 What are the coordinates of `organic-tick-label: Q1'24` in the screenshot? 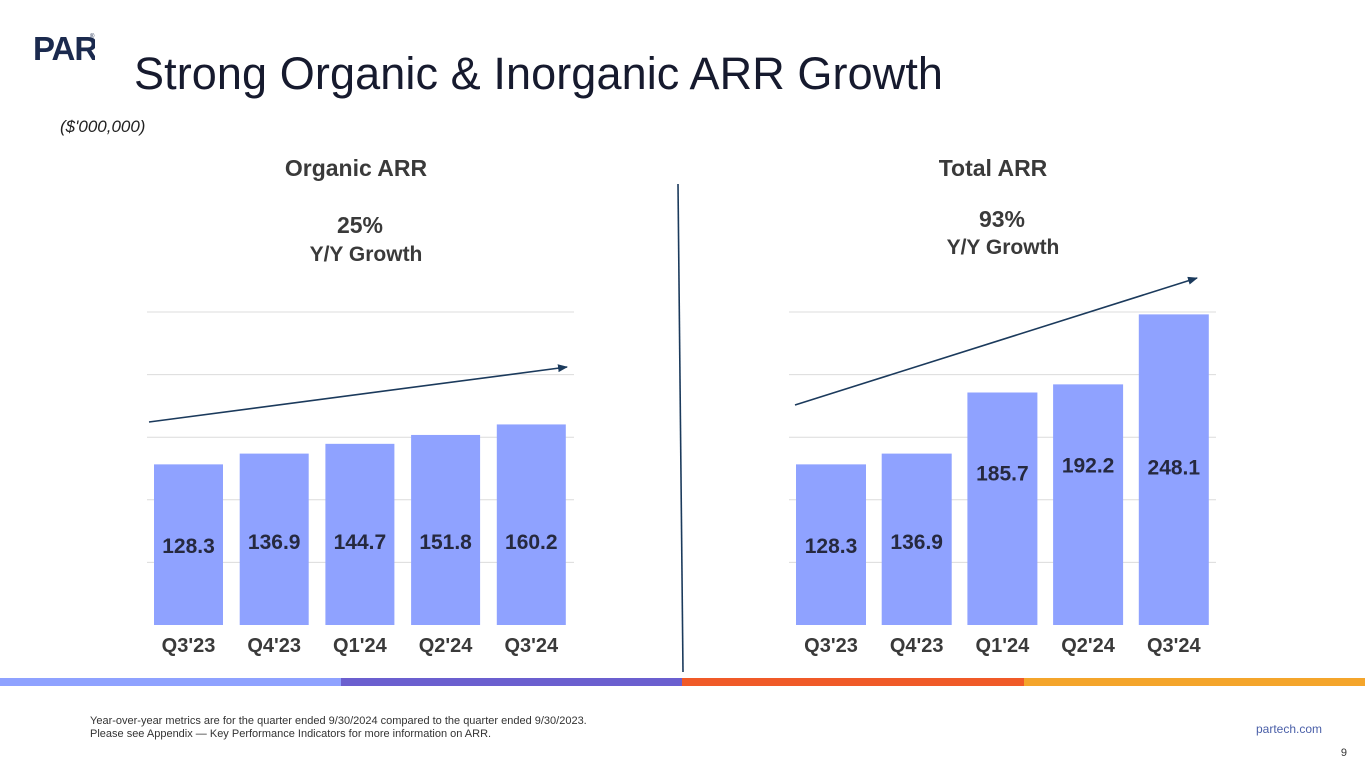 It's located at (360, 646).